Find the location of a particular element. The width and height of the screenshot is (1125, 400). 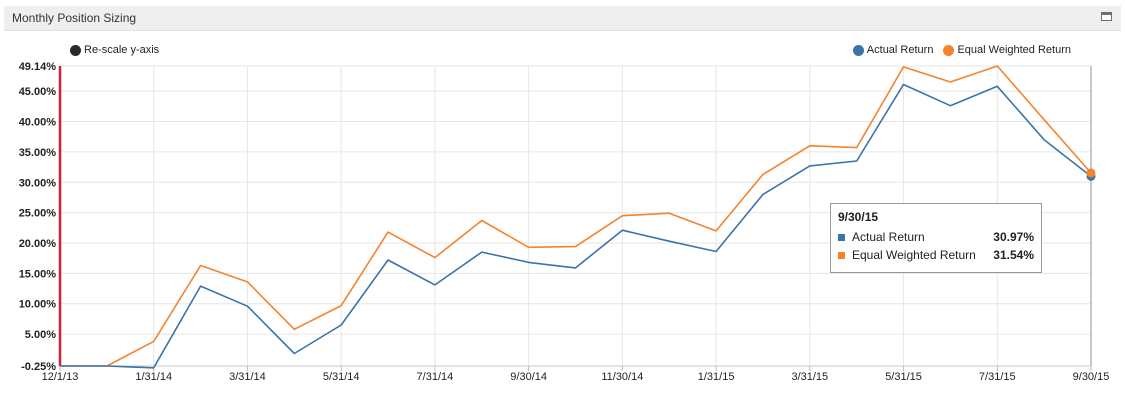

y-tick-label: 45.00% is located at coordinates (38, 92).